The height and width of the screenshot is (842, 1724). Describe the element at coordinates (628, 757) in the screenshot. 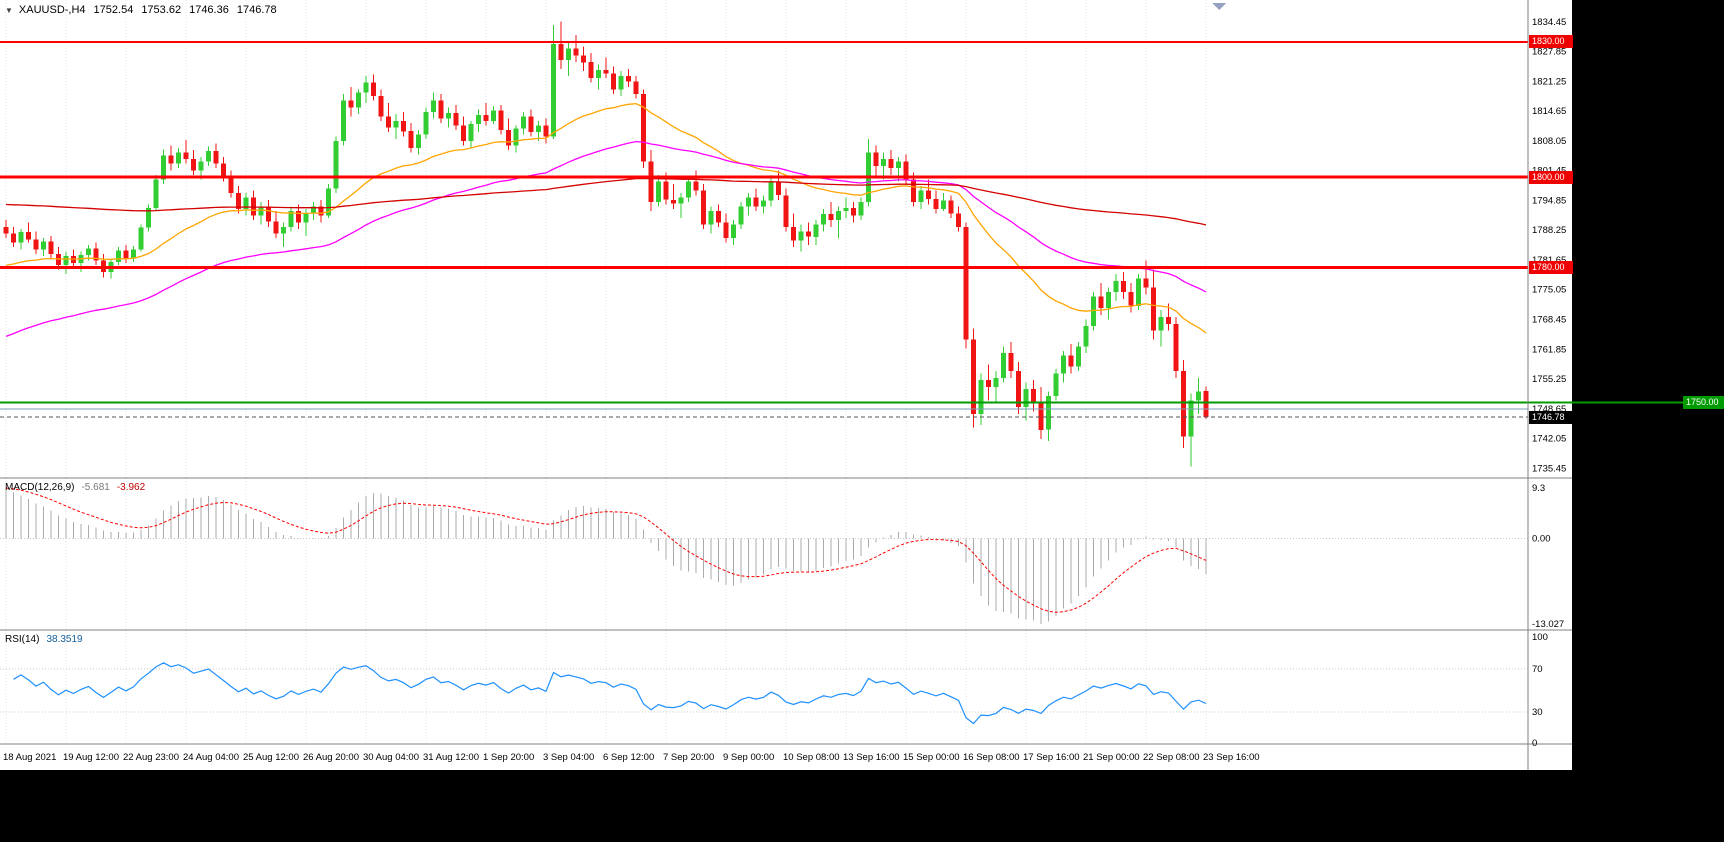

I see `time-axis-label: 6 Sep 12:00` at that location.